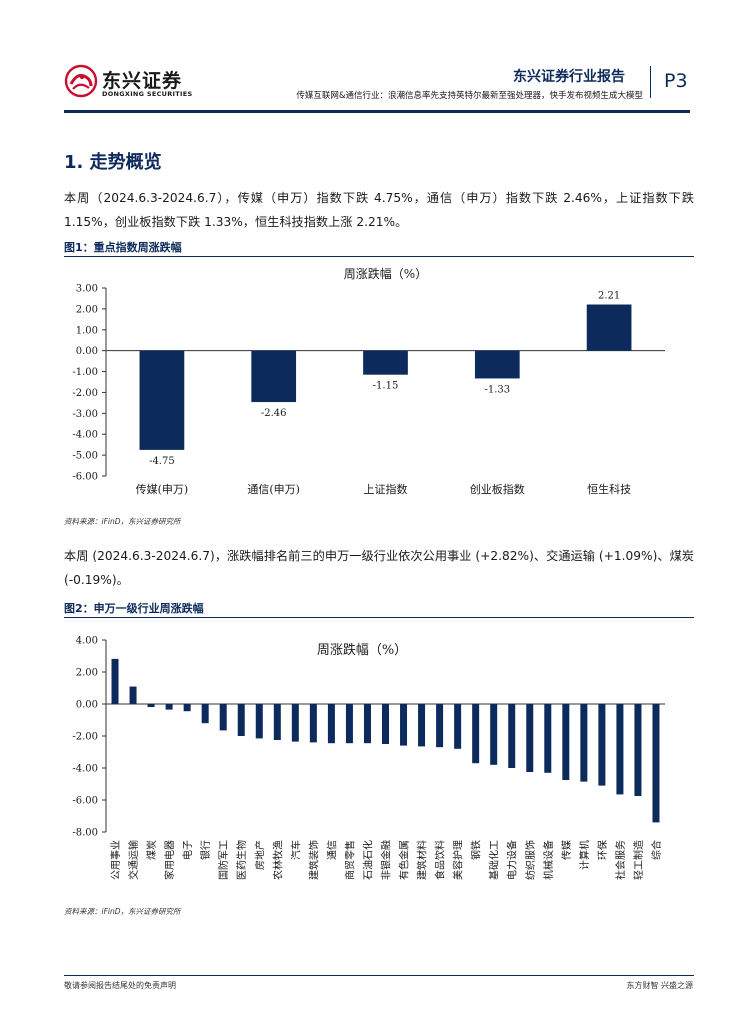 The height and width of the screenshot is (1024, 755). I want to click on header-rule, so click(377, 111).